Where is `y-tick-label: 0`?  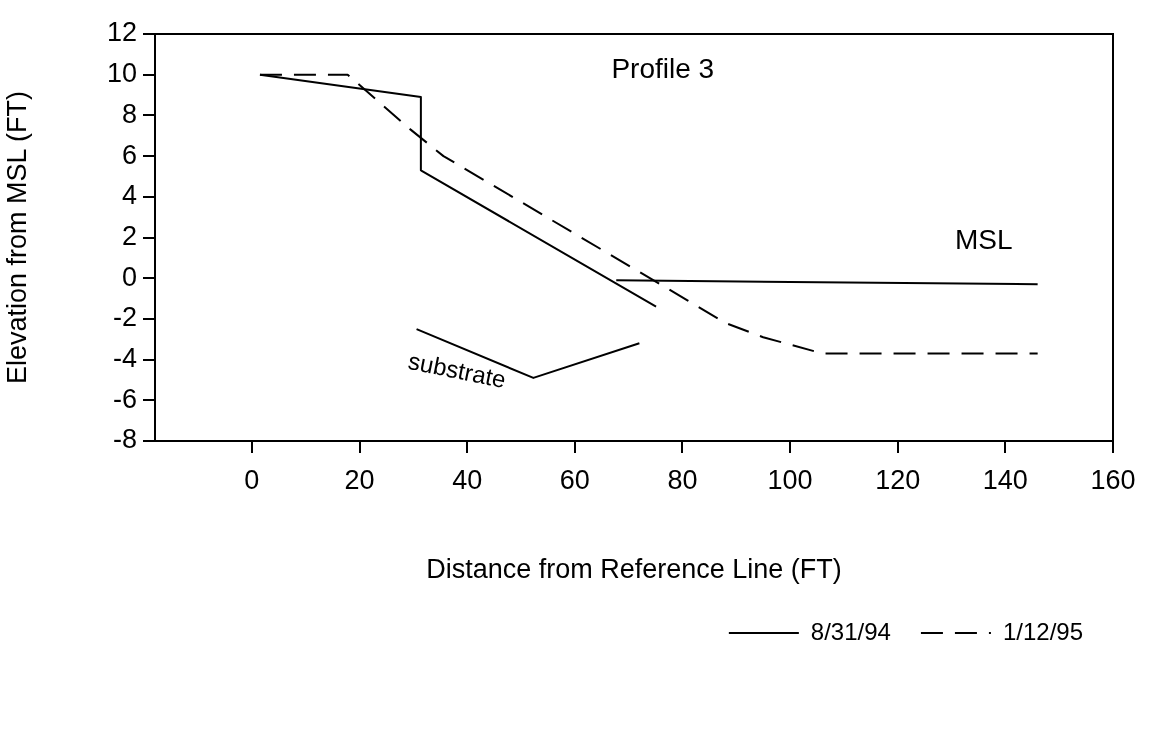
y-tick-label: 0 is located at coordinates (129, 276).